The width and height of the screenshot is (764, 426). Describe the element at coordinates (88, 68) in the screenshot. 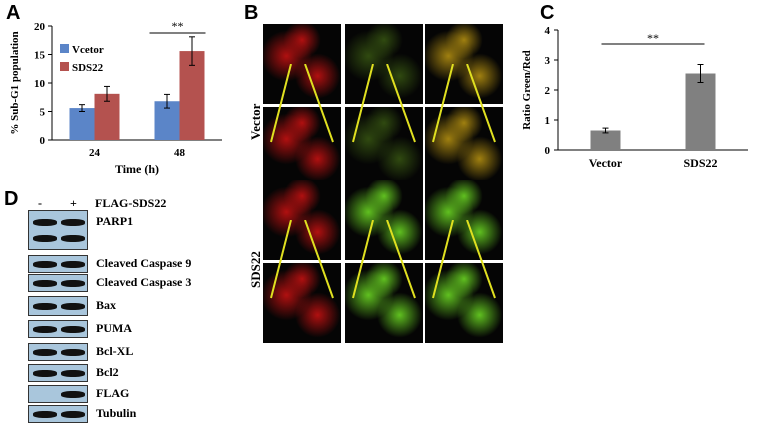

I see `legend-label: SDS22` at that location.